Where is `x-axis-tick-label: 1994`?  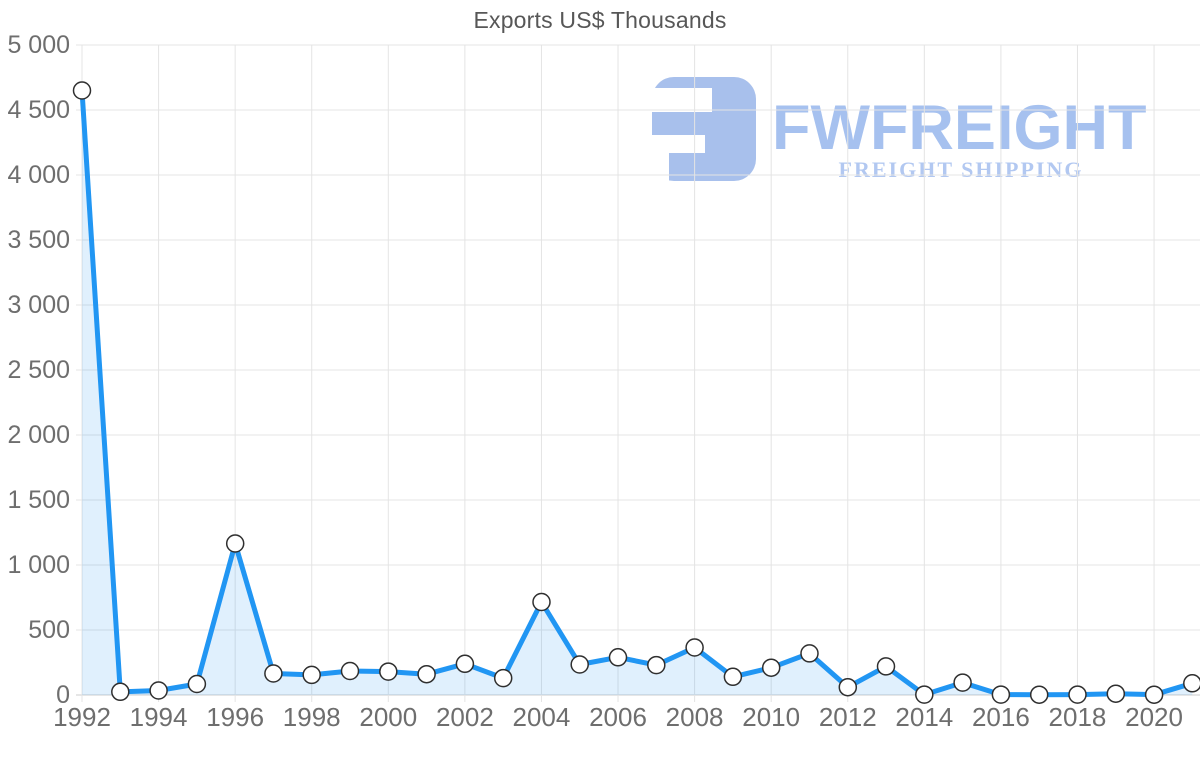
x-axis-tick-label: 1994 is located at coordinates (158, 717).